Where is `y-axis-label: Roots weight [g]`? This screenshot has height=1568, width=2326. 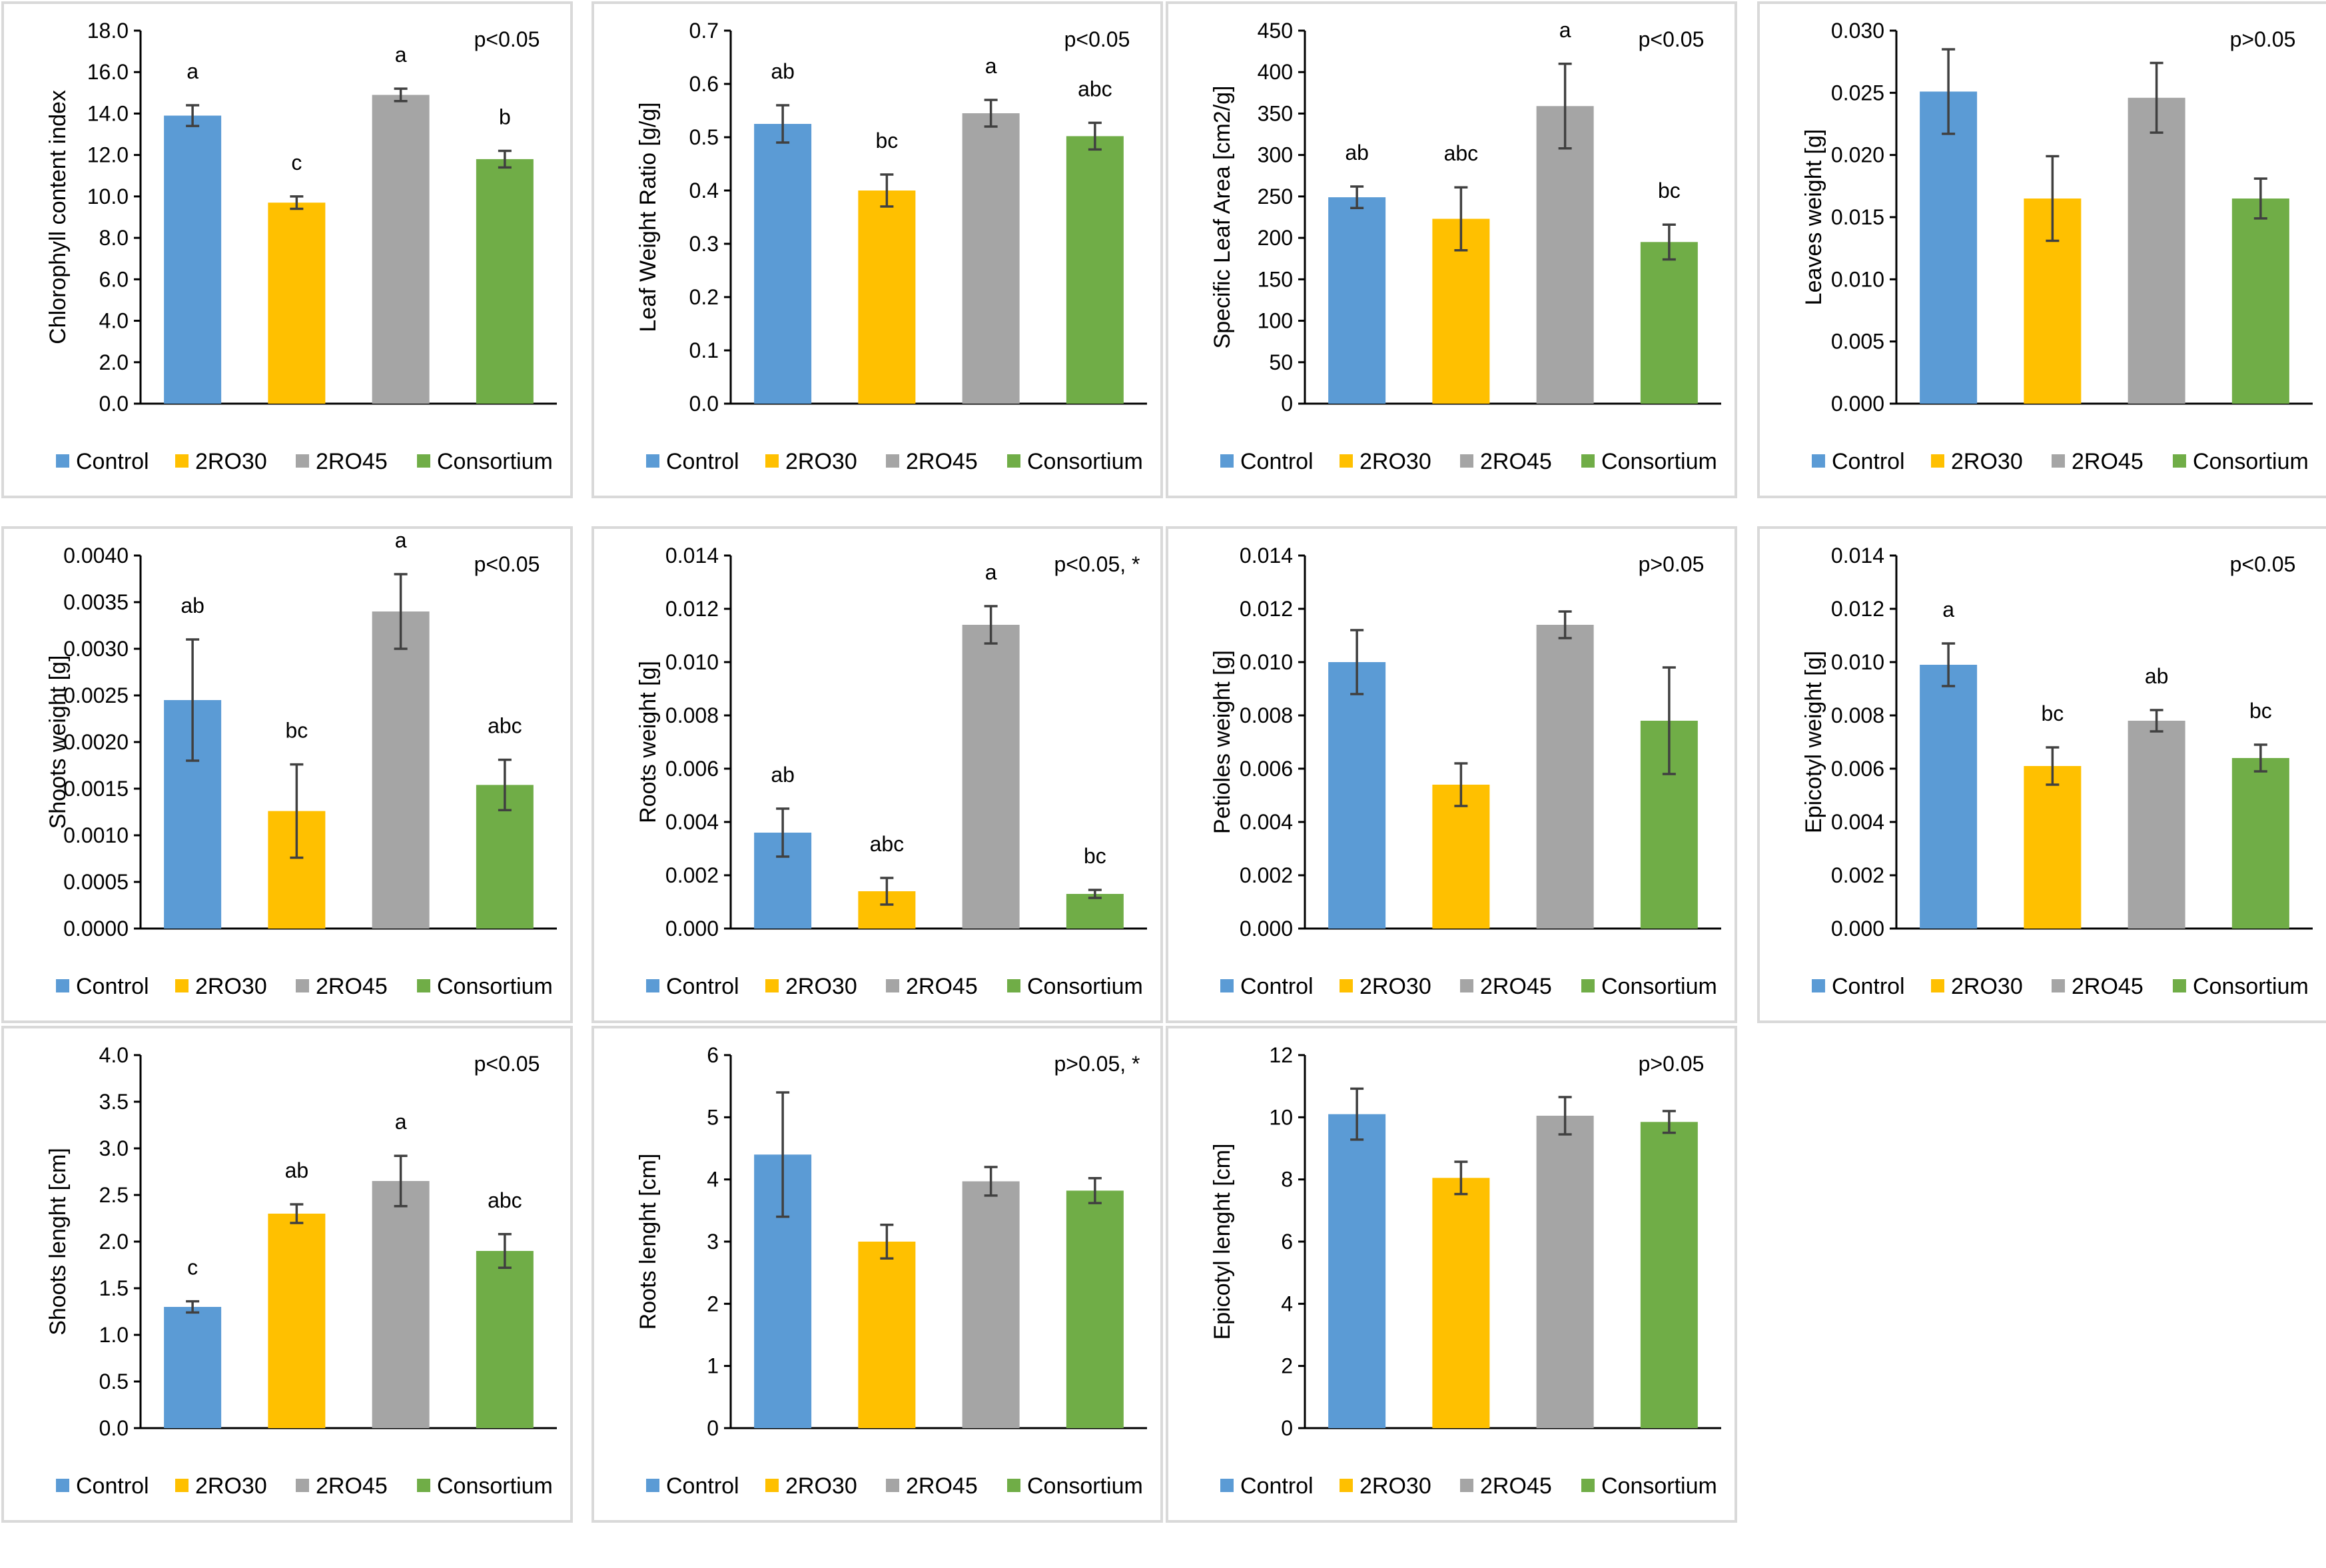 y-axis-label: Roots weight [g] is located at coordinates (648, 742).